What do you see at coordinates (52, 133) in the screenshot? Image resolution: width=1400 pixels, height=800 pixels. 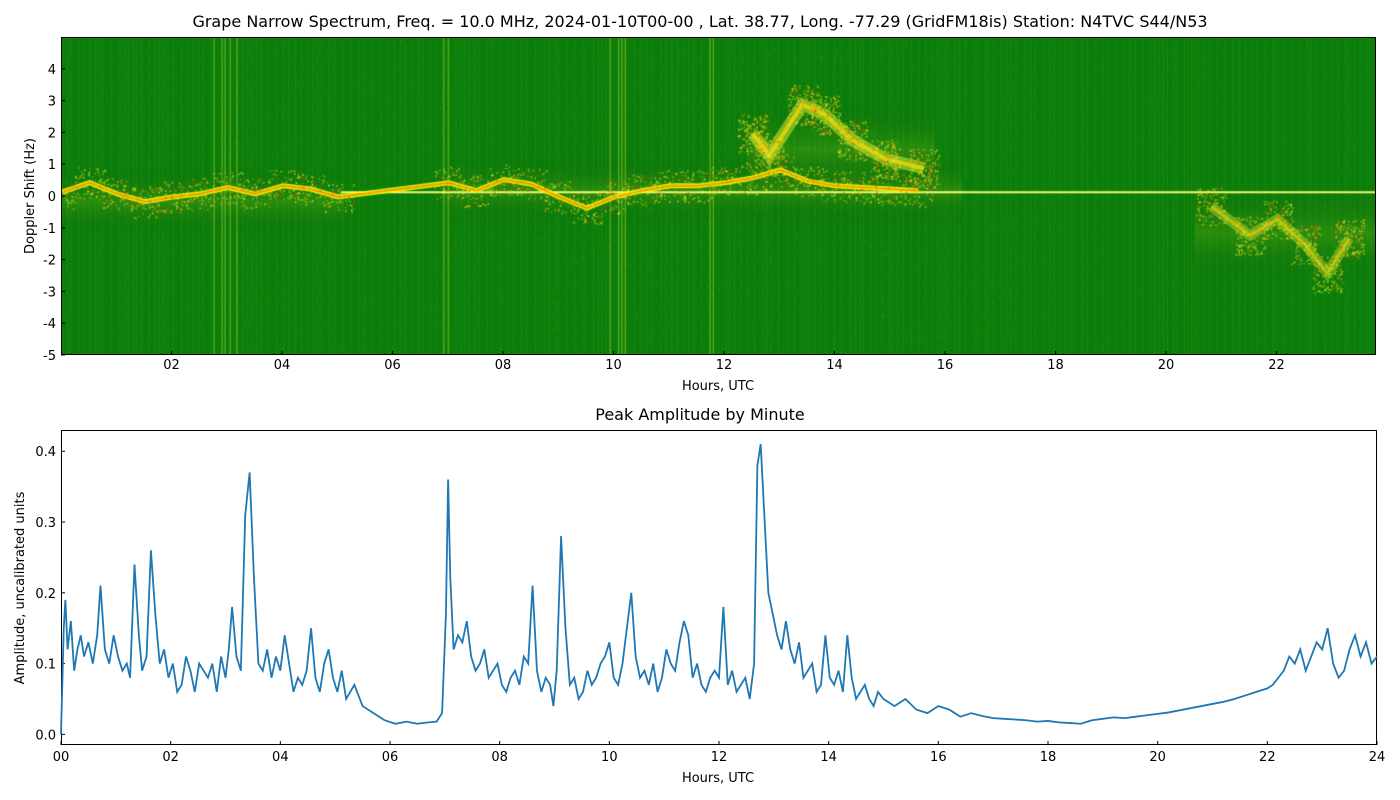 I see `spectrum-y-tick-label: 2` at bounding box center [52, 133].